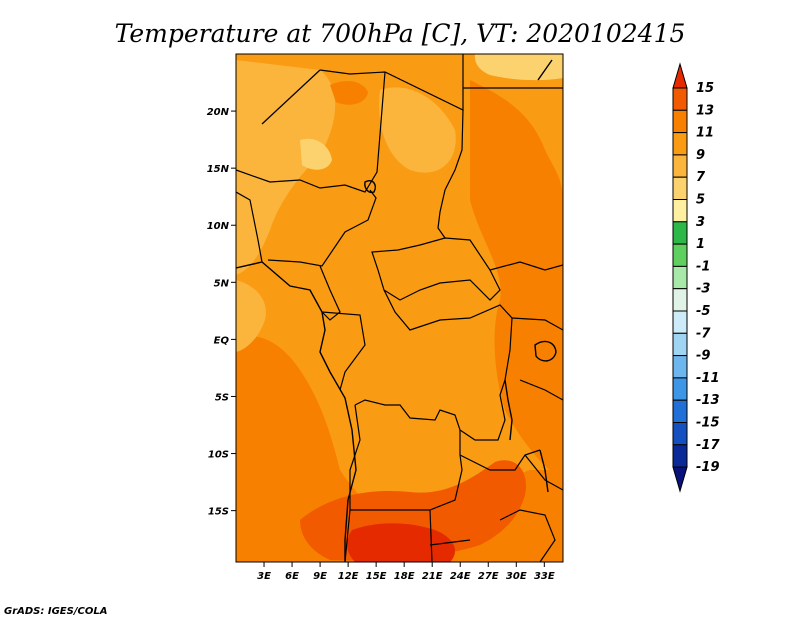 Image resolution: width=800 pixels, height=618 pixels. What do you see at coordinates (545, 70) in the screenshot?
I see `red-sea-coast` at bounding box center [545, 70].